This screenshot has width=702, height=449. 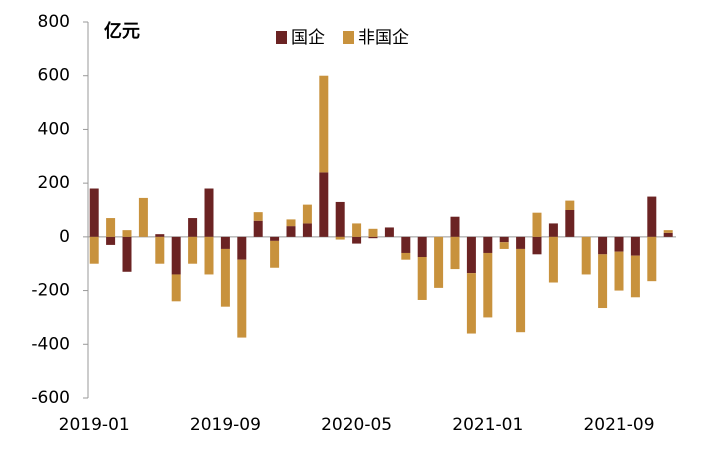 What do you see at coordinates (64, 237) in the screenshot?
I see `y-tick-label: 0` at bounding box center [64, 237].